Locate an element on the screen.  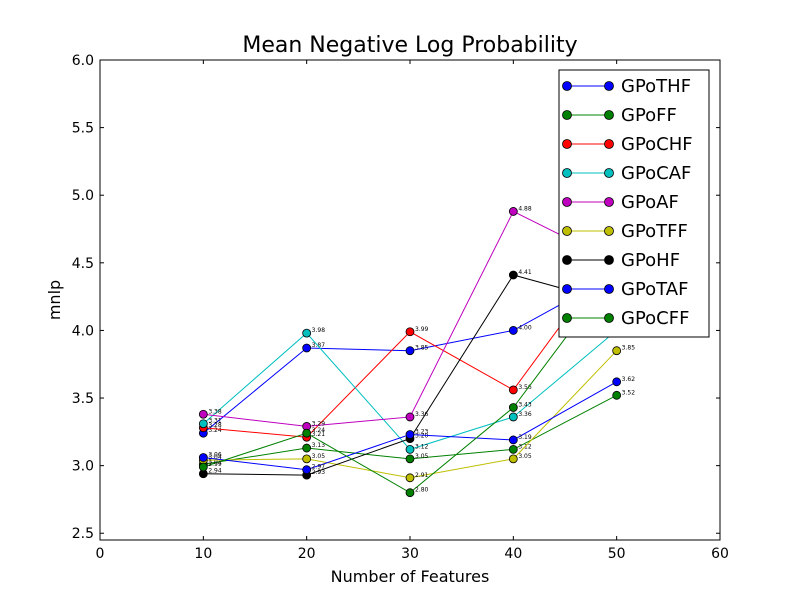
data-label: 2.99 is located at coordinates (215, 464).